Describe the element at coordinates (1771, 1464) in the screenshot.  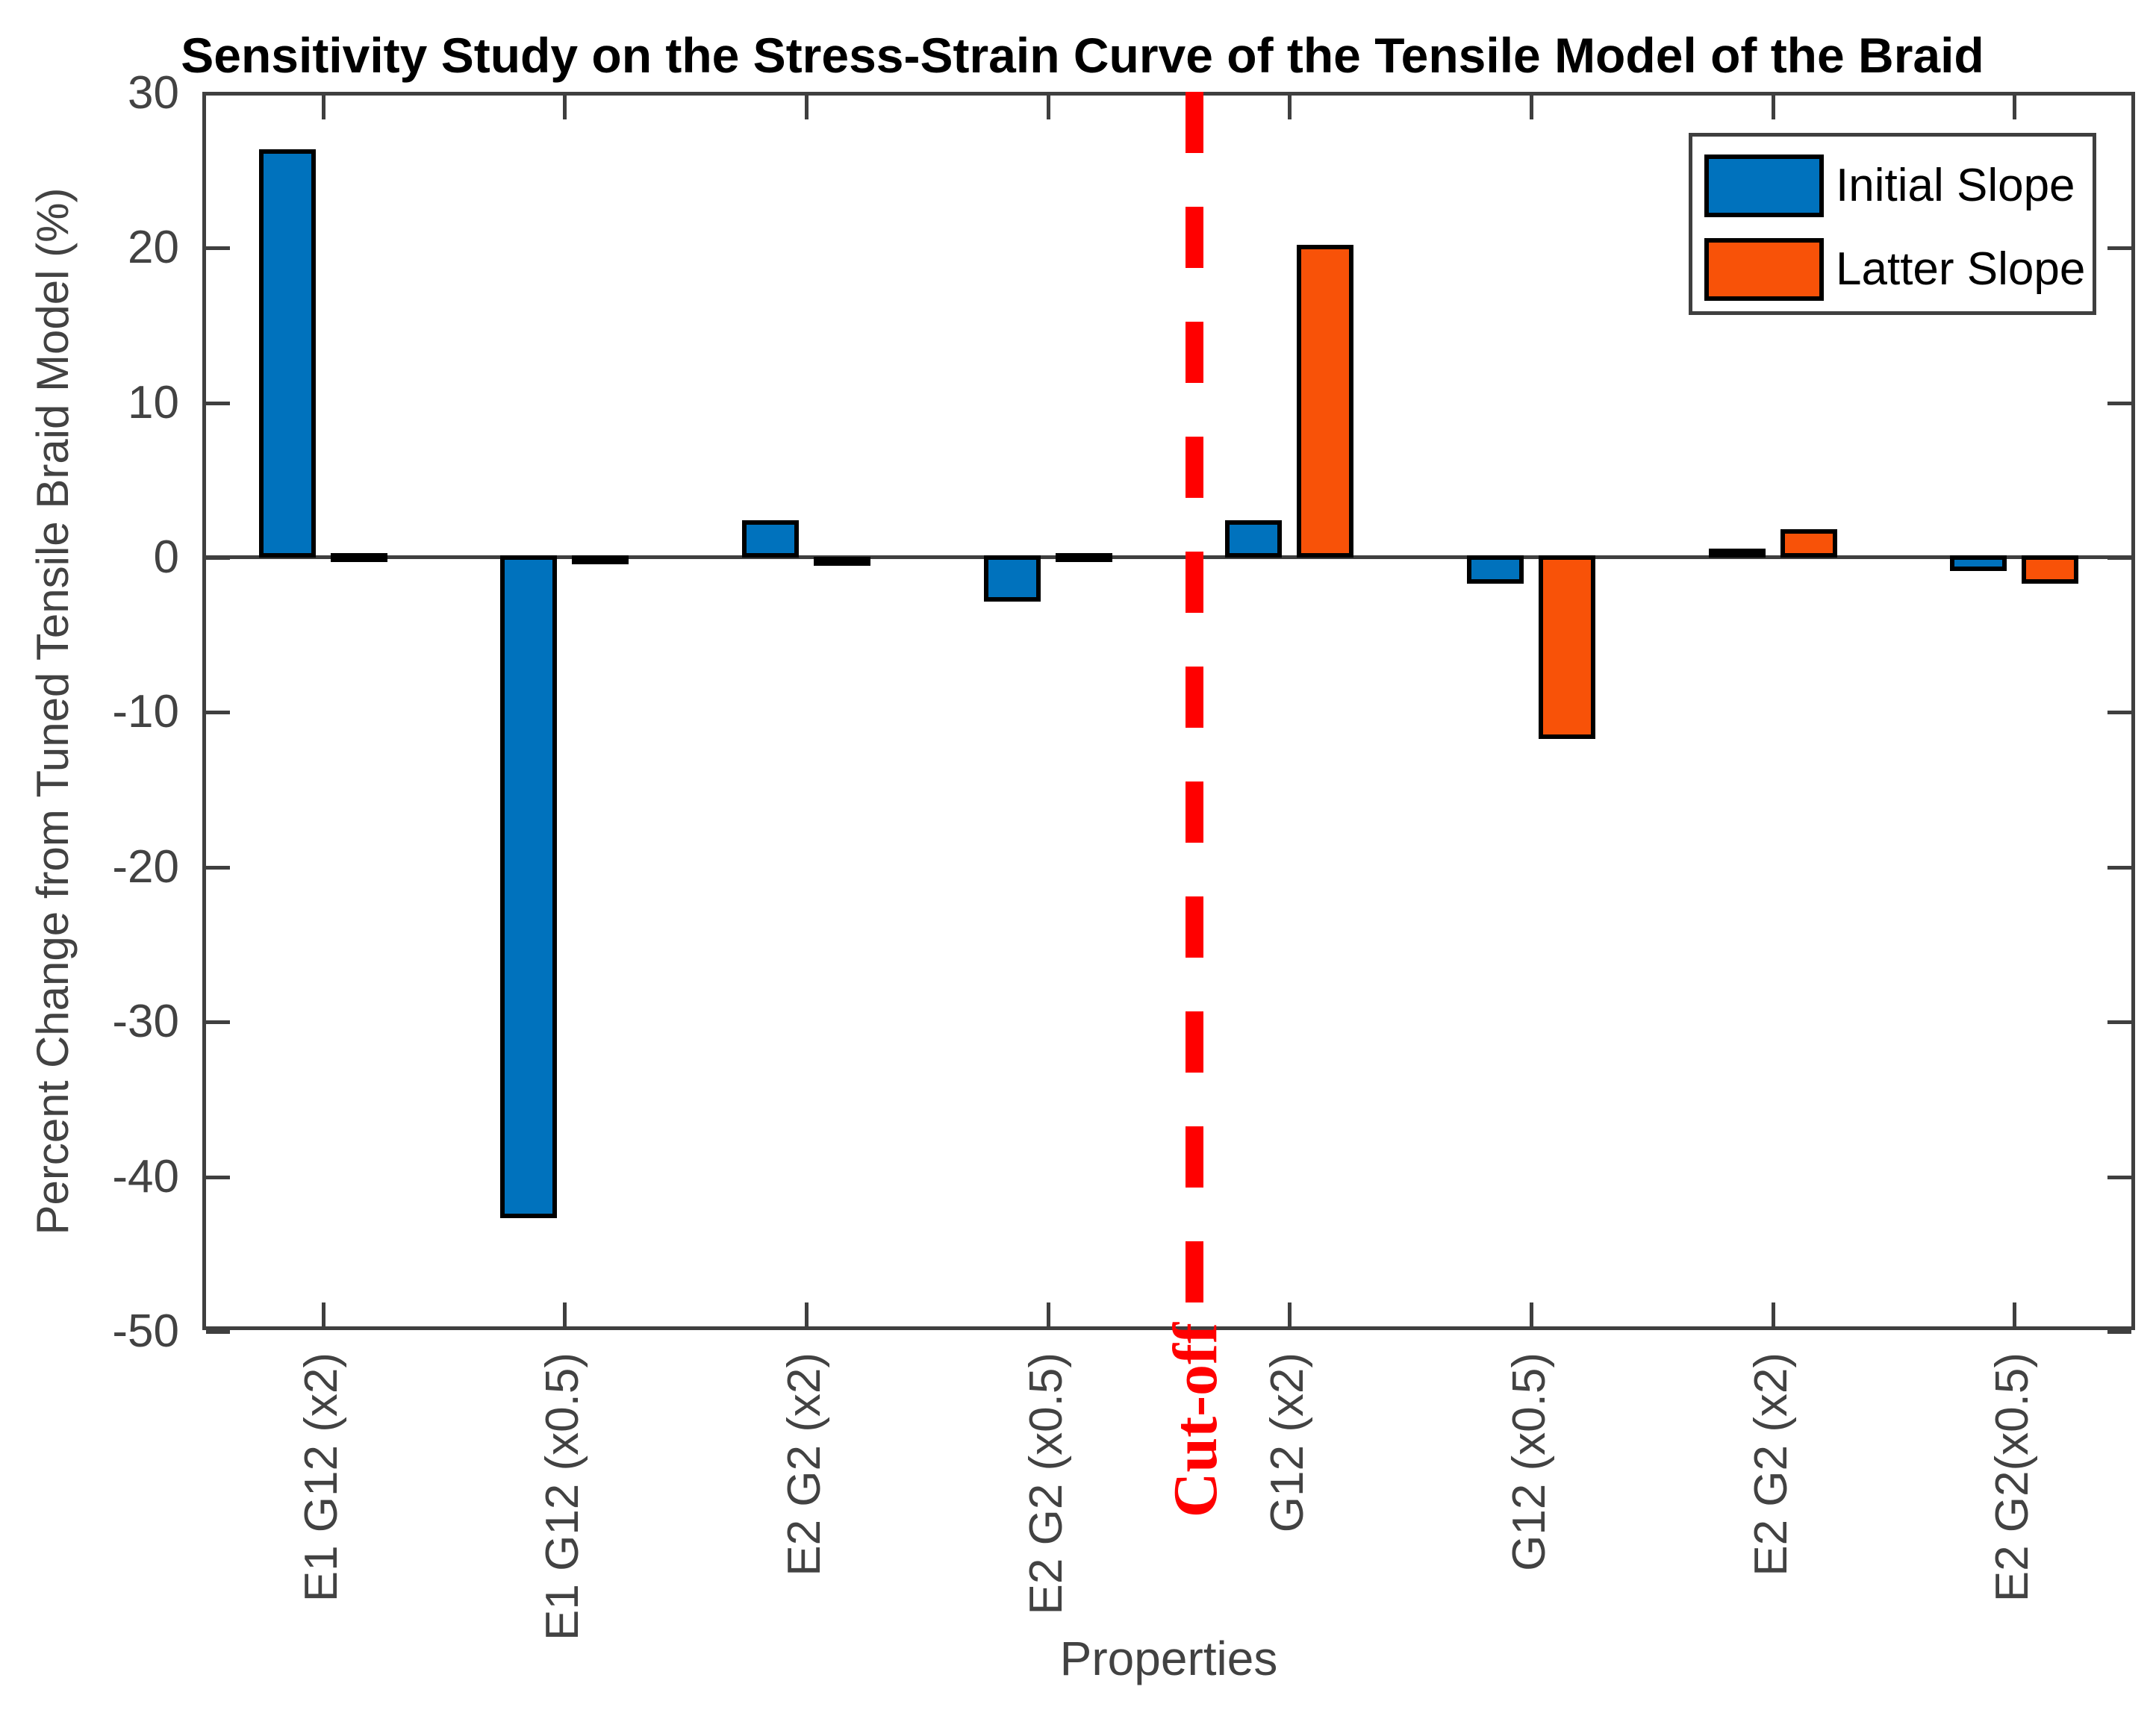
I see `x-tick-label-7: E2 G2 (x2)` at that location.